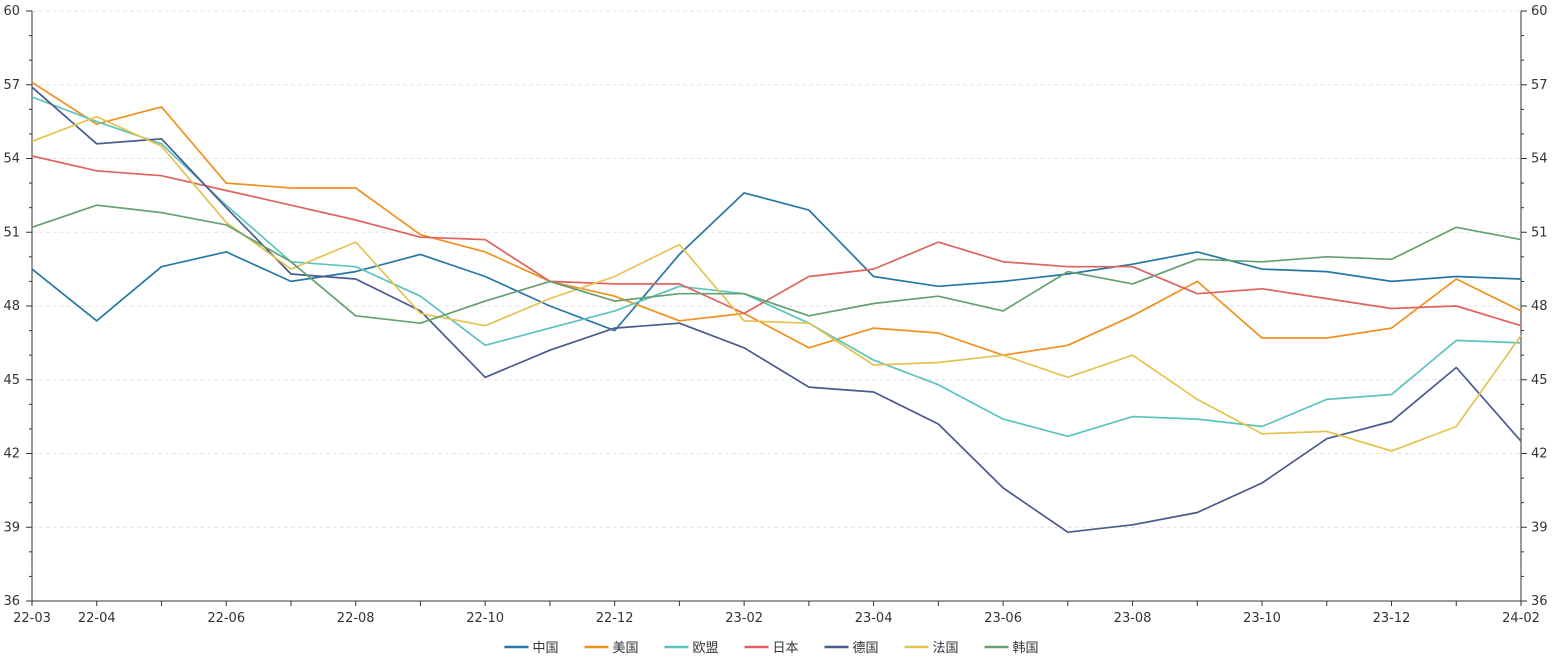 Image resolution: width=1552 pixels, height=660 pixels. Describe the element at coordinates (97, 618) in the screenshot. I see `x-tick-label: 22-04` at that location.